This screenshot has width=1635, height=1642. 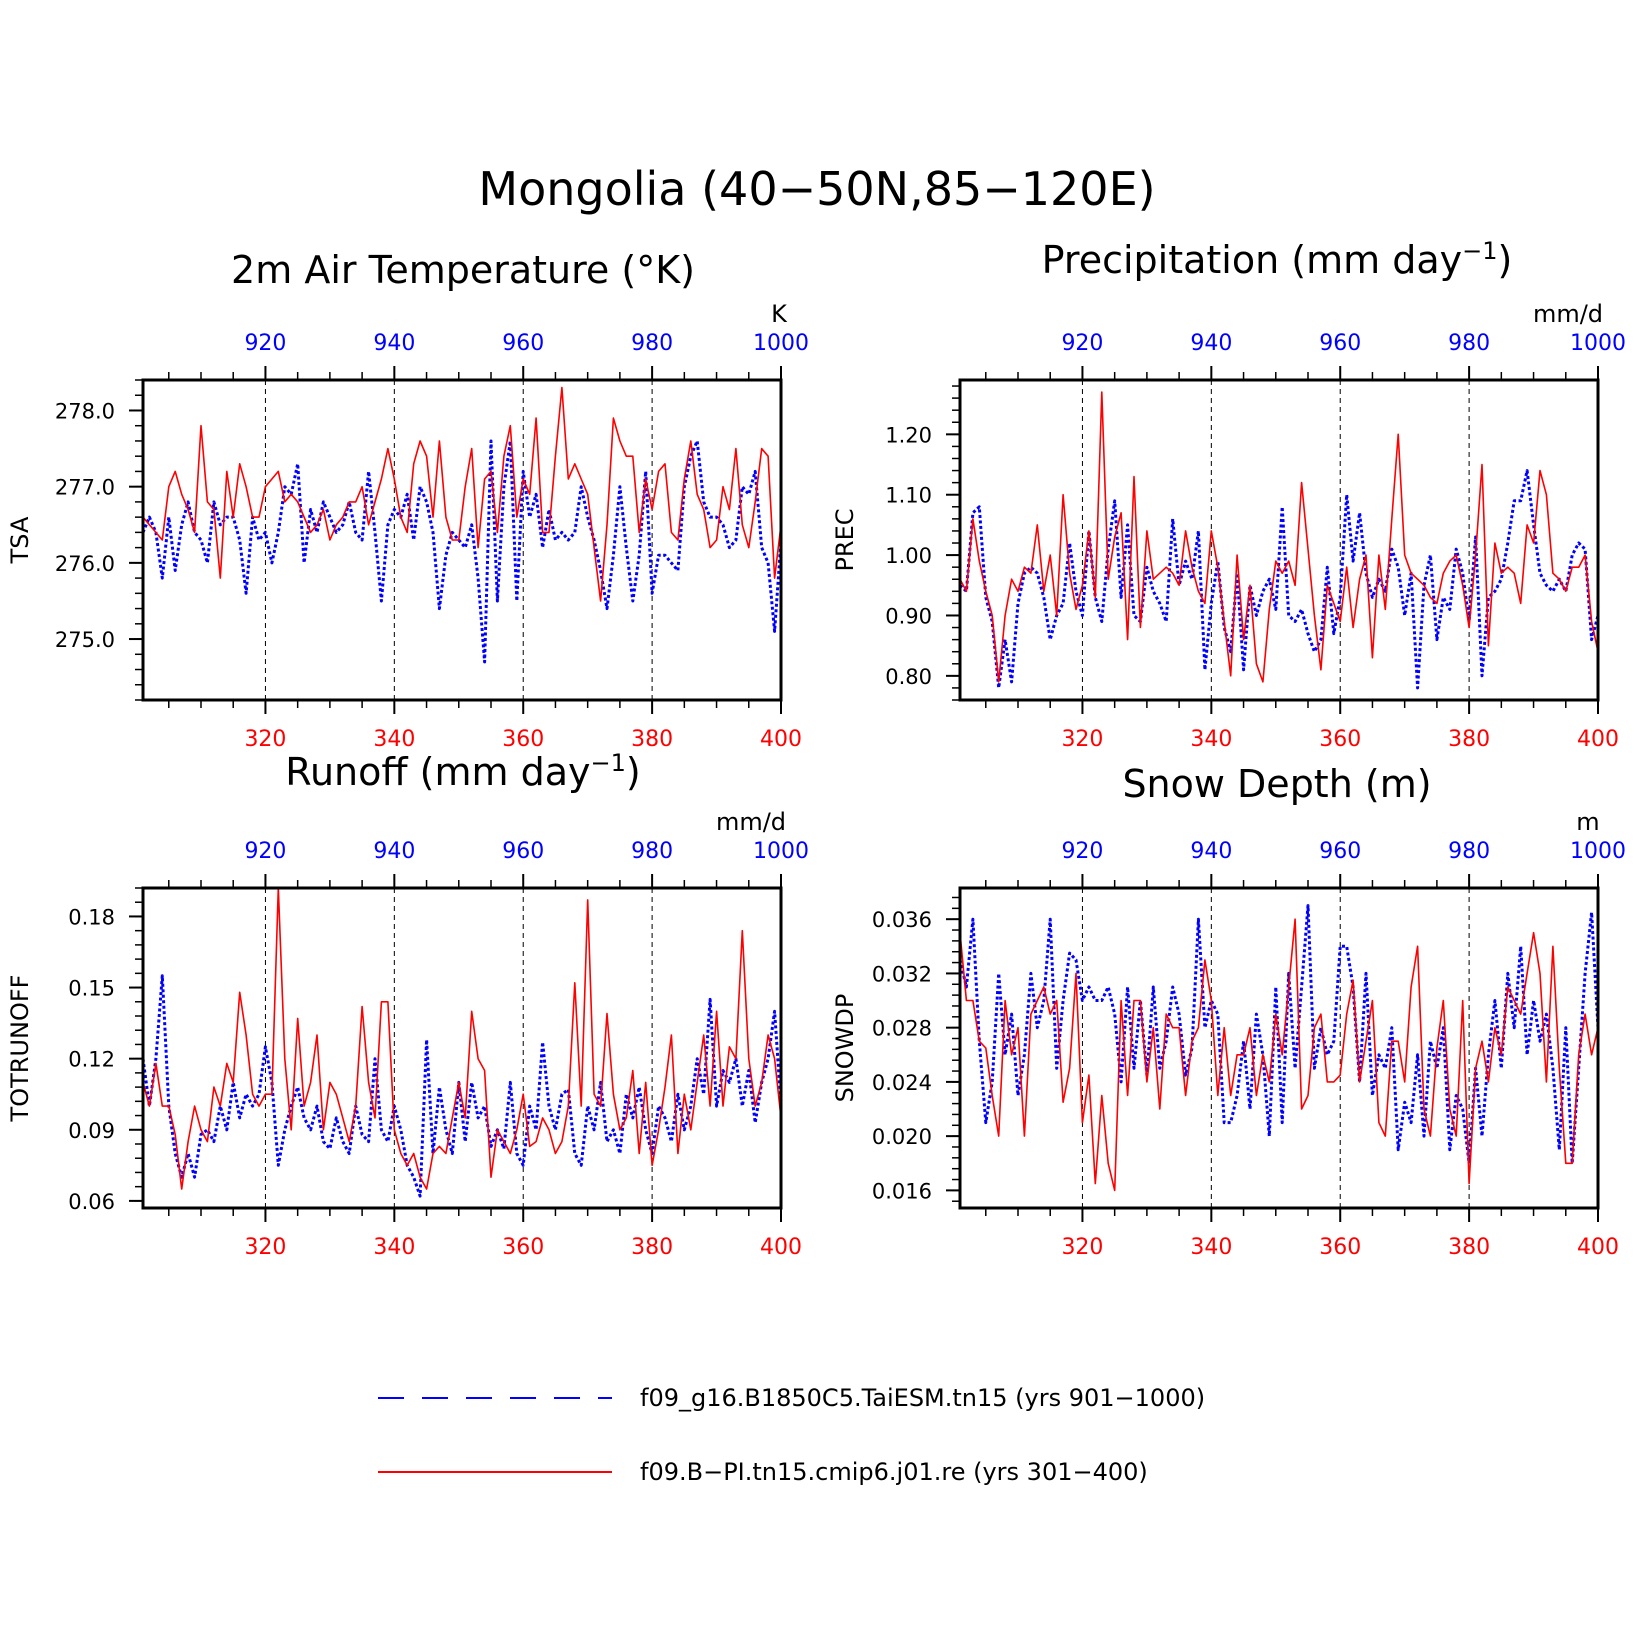 I want to click on y-tick-label: 1.10, so click(x=908, y=496).